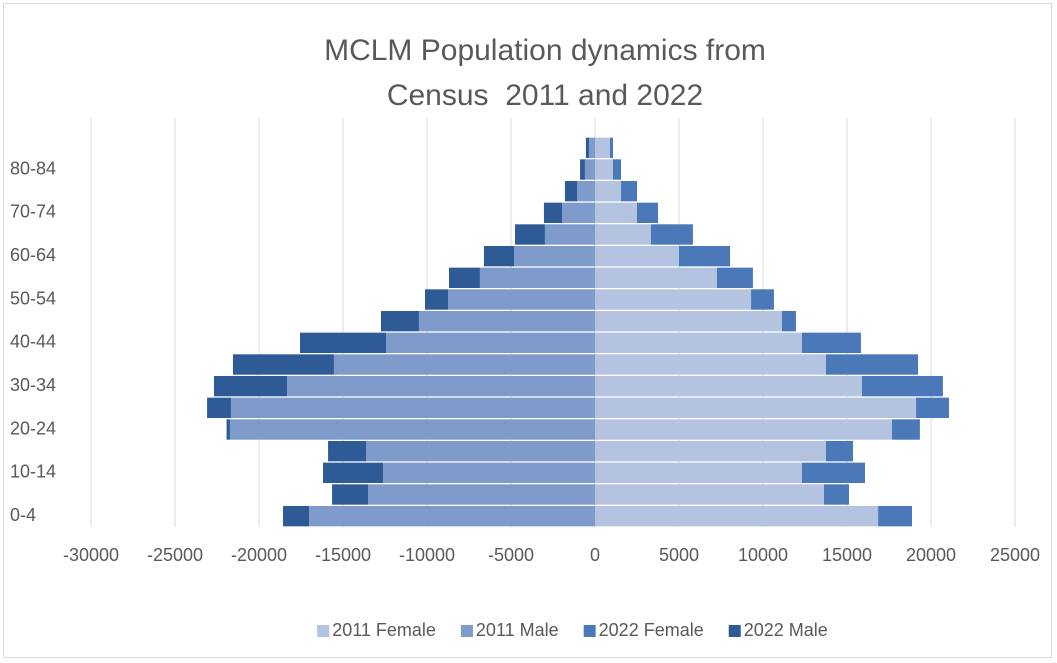 This screenshot has width=1057, height=663. I want to click on y-tick-label: 40-44, so click(33, 342).